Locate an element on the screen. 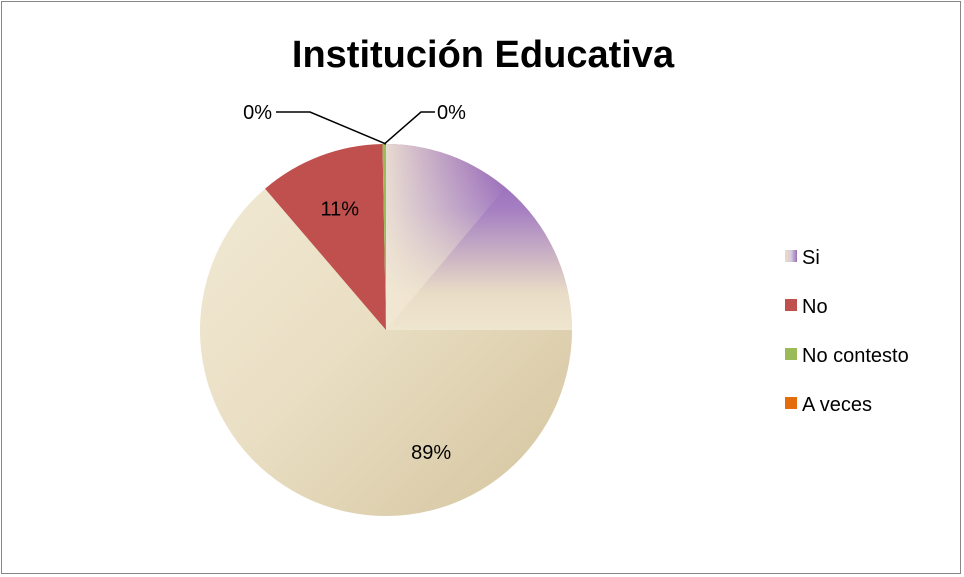  pie-slice-si-highlight is located at coordinates (446, 237).